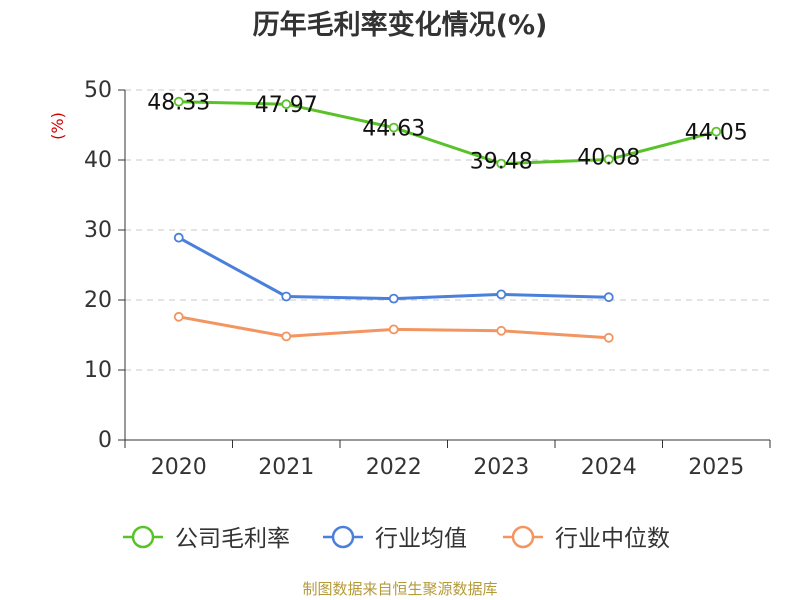 This screenshot has width=800, height=600. I want to click on data-label: 44.05, so click(716, 133).